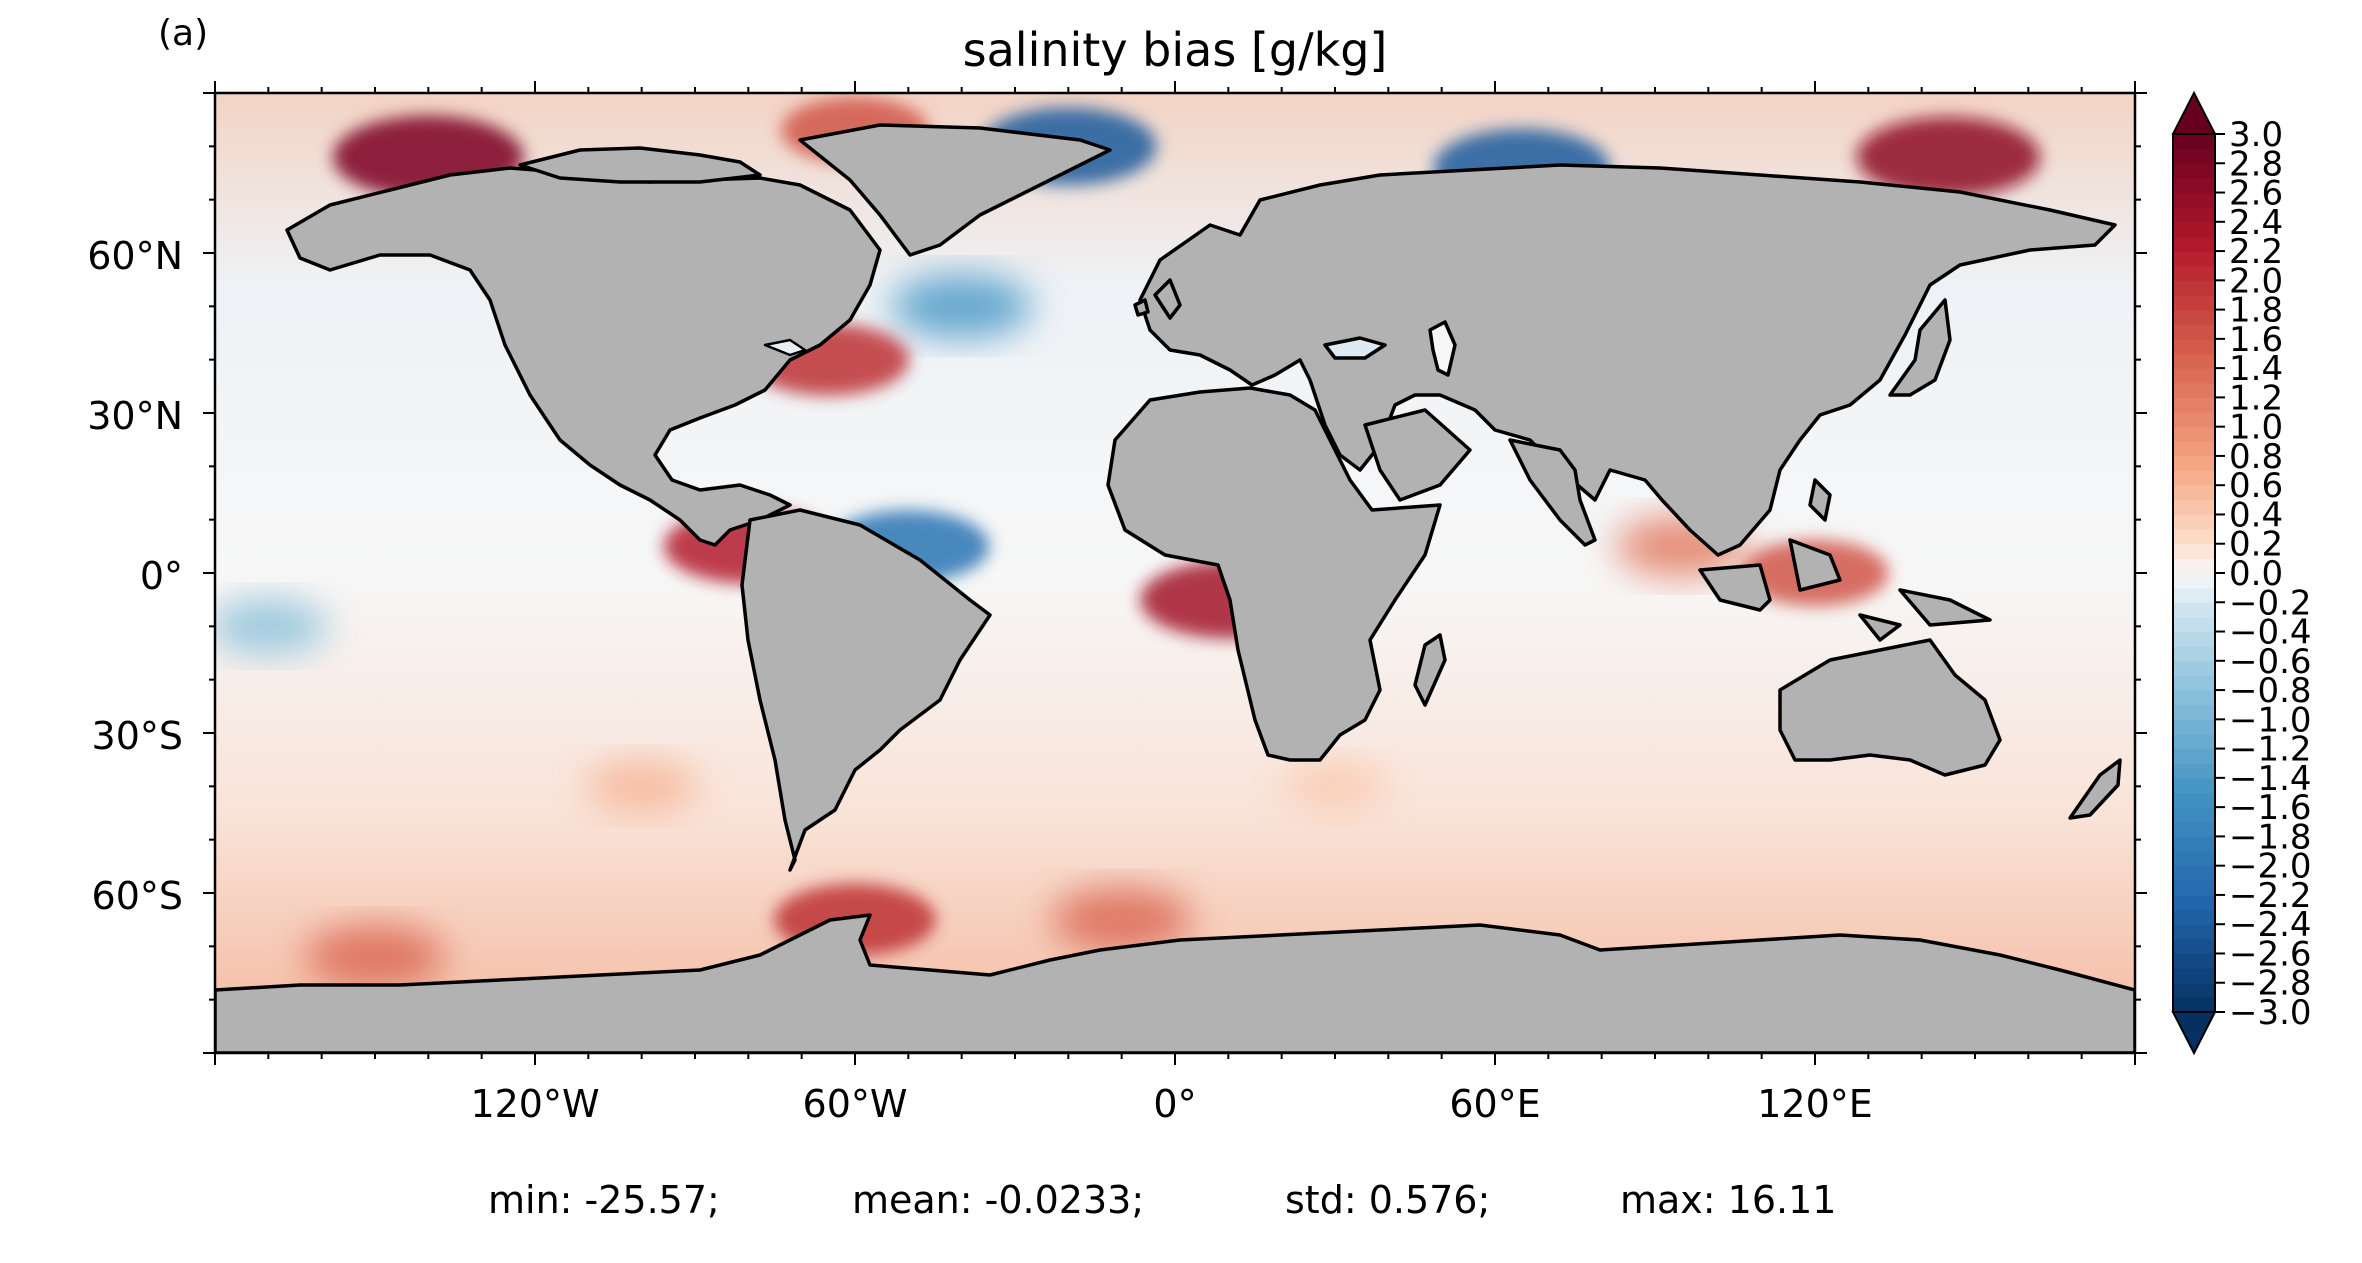 The image size is (2362, 1263). What do you see at coordinates (2270, 691) in the screenshot?
I see `colorbar-tick-label: −0.8` at bounding box center [2270, 691].